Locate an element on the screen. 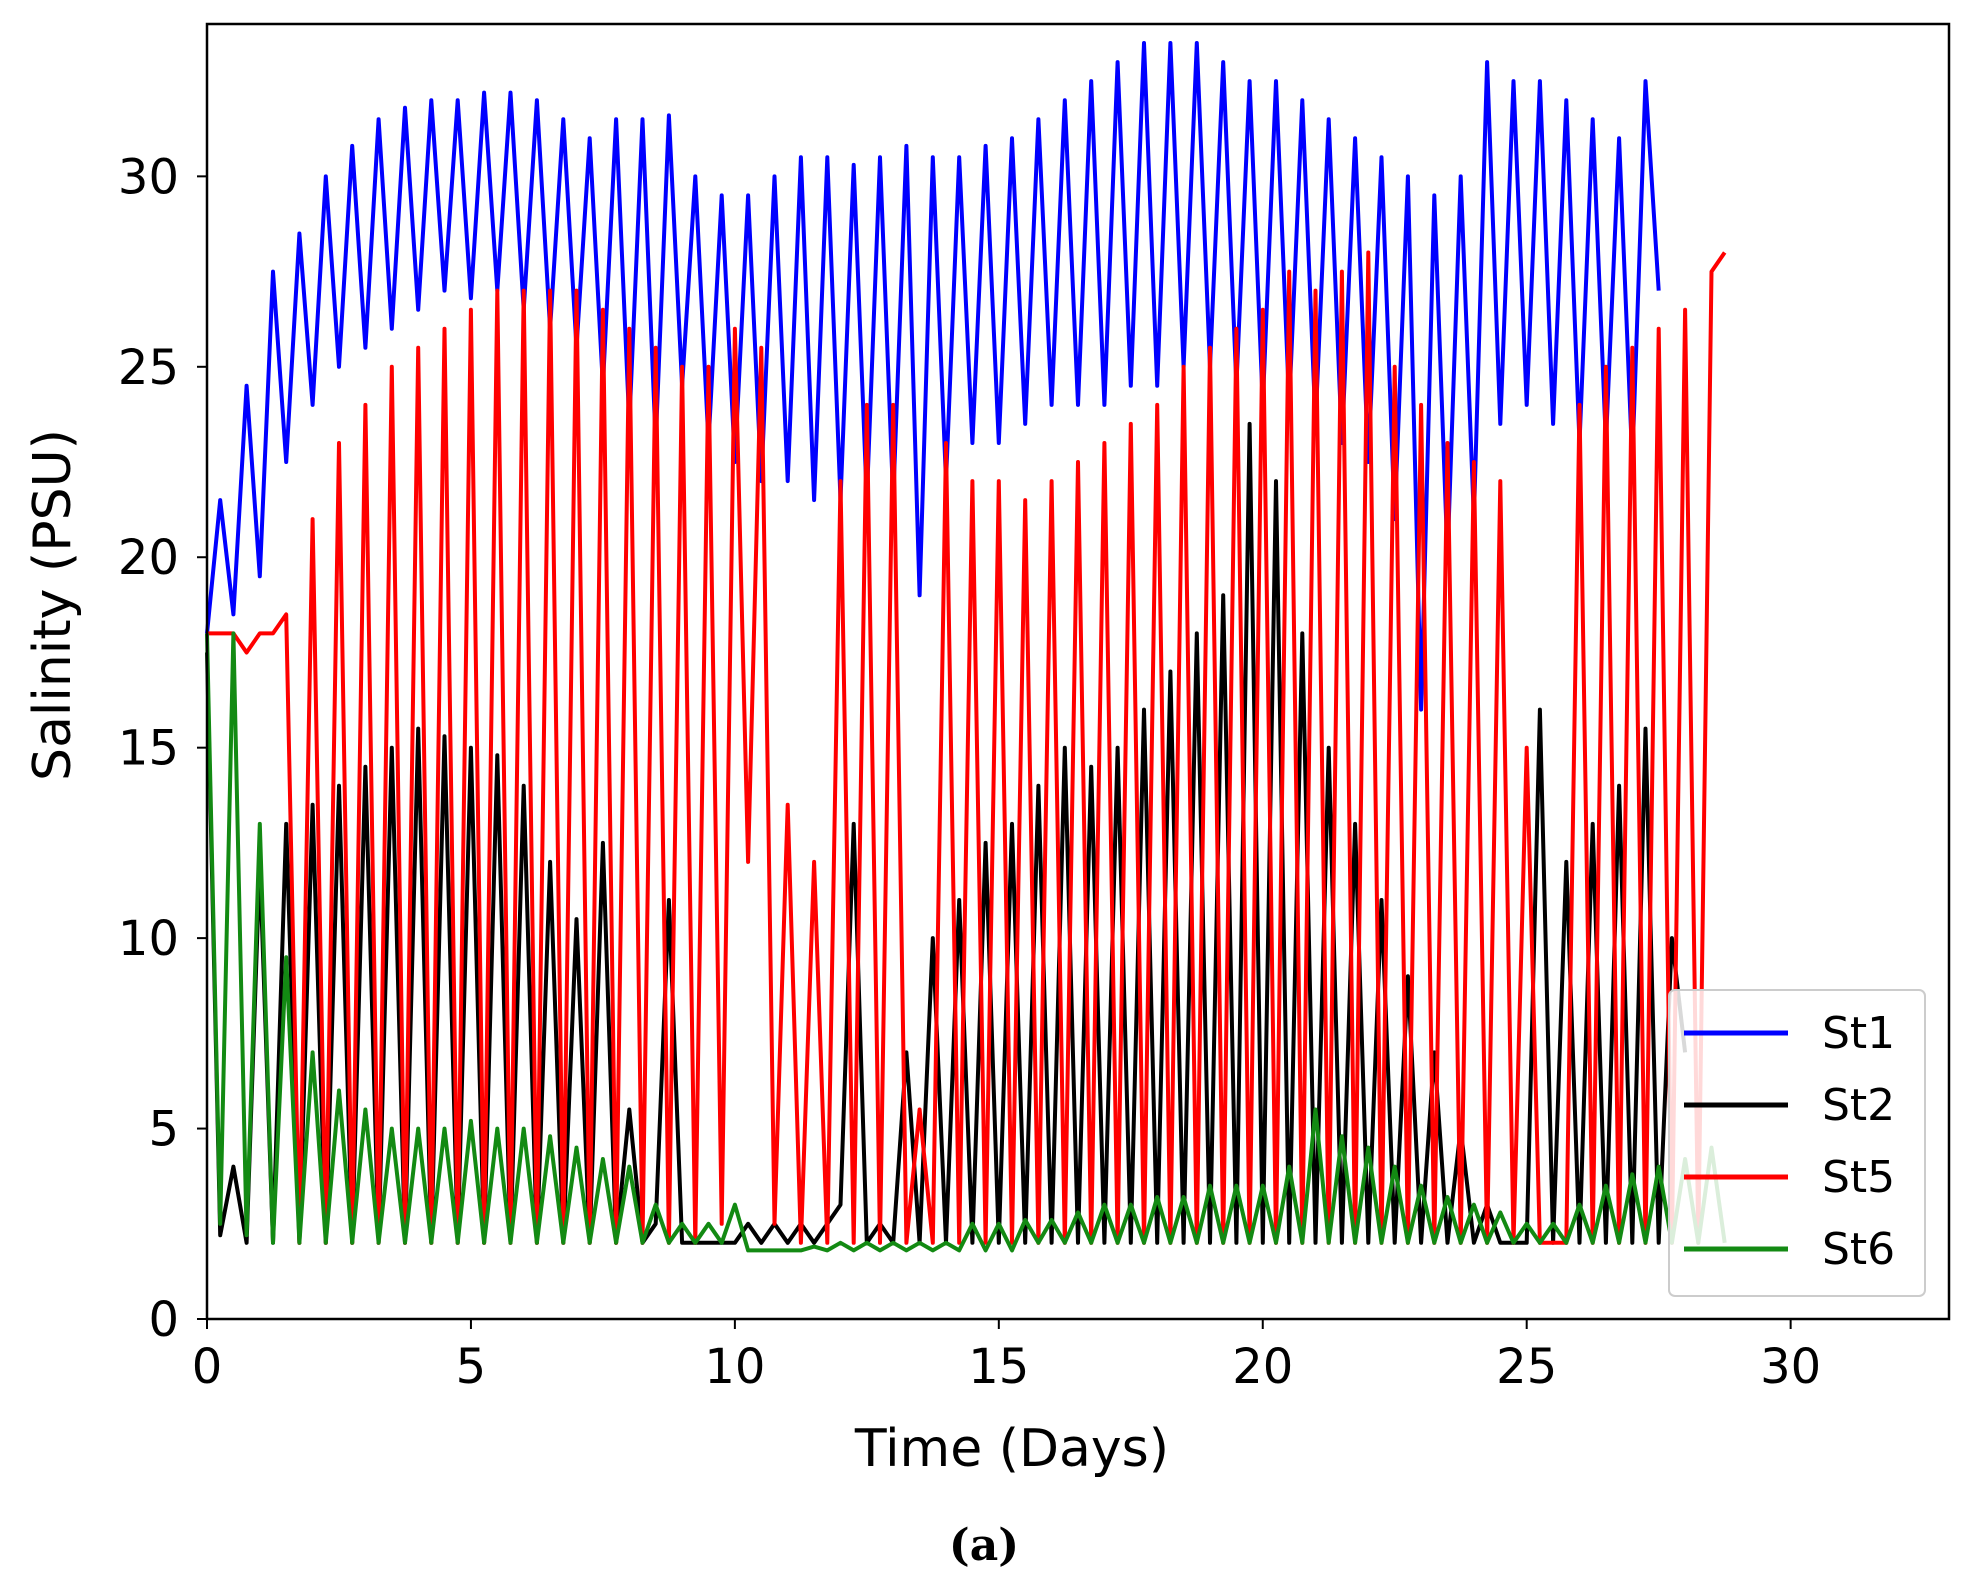 This screenshot has width=1967, height=1581. x-axis-title: Time (Days) is located at coordinates (1011, 1449).